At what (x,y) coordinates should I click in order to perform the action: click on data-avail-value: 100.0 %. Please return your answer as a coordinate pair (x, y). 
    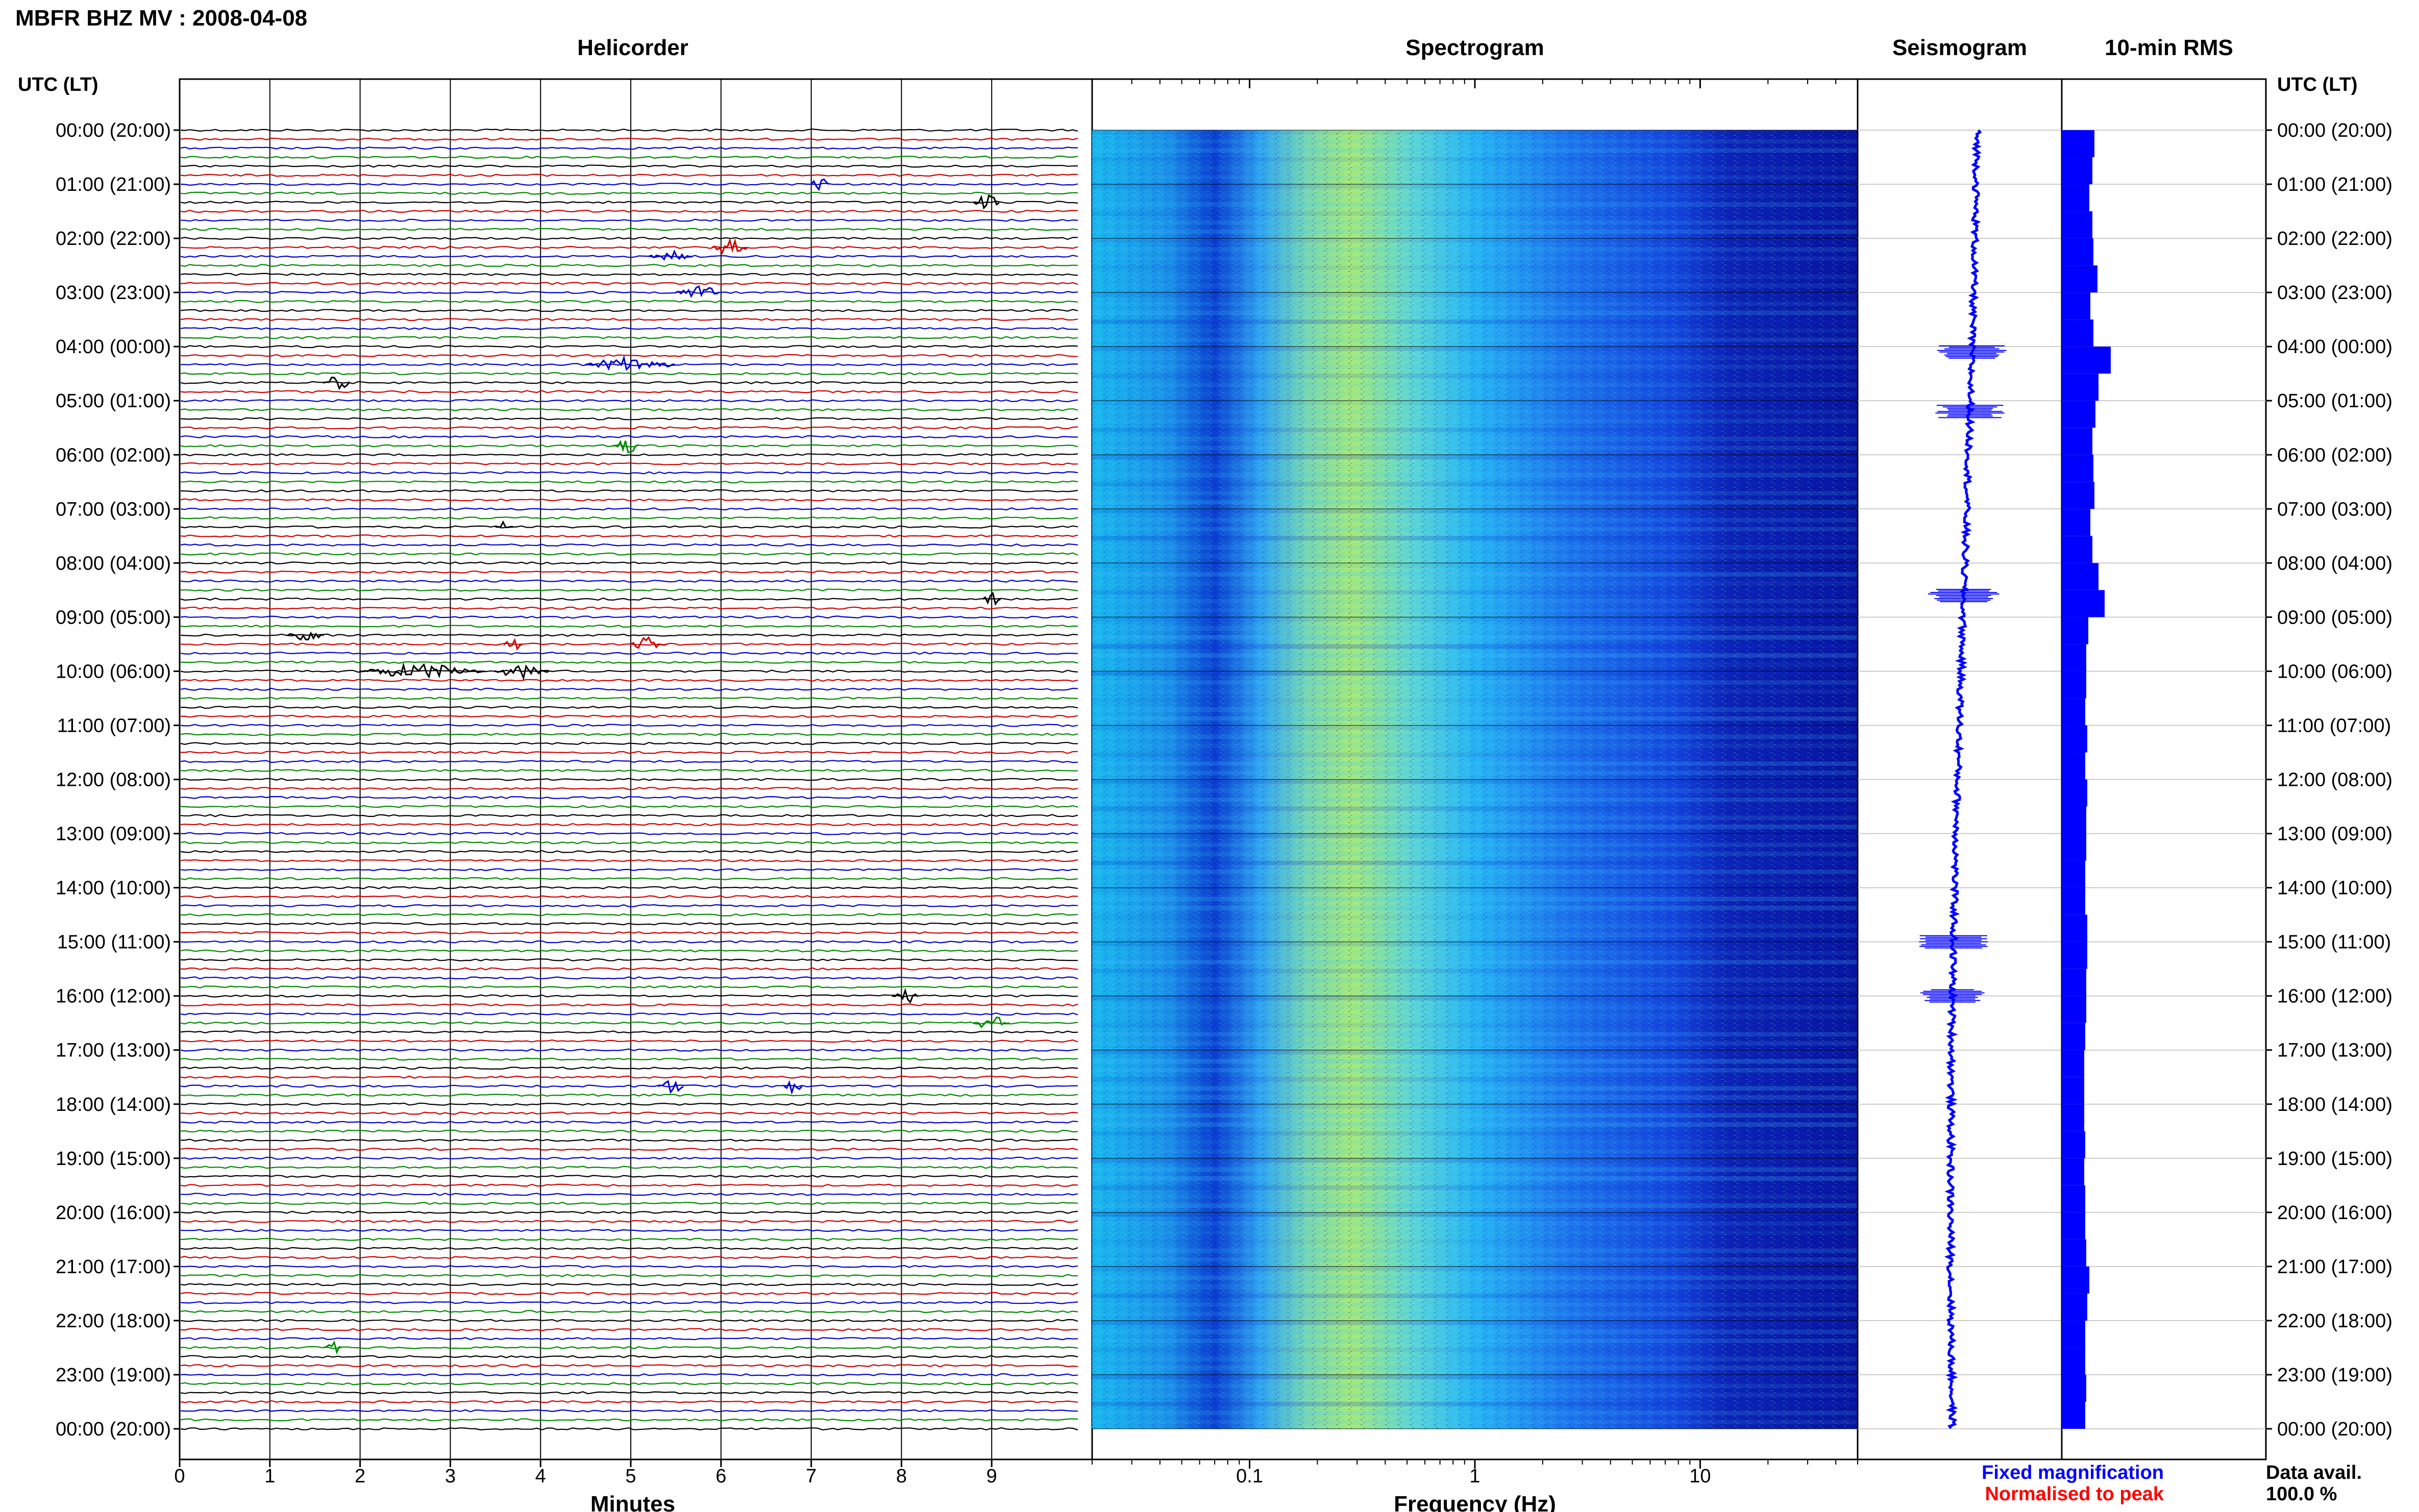
    Looking at the image, I should click on (2301, 1494).